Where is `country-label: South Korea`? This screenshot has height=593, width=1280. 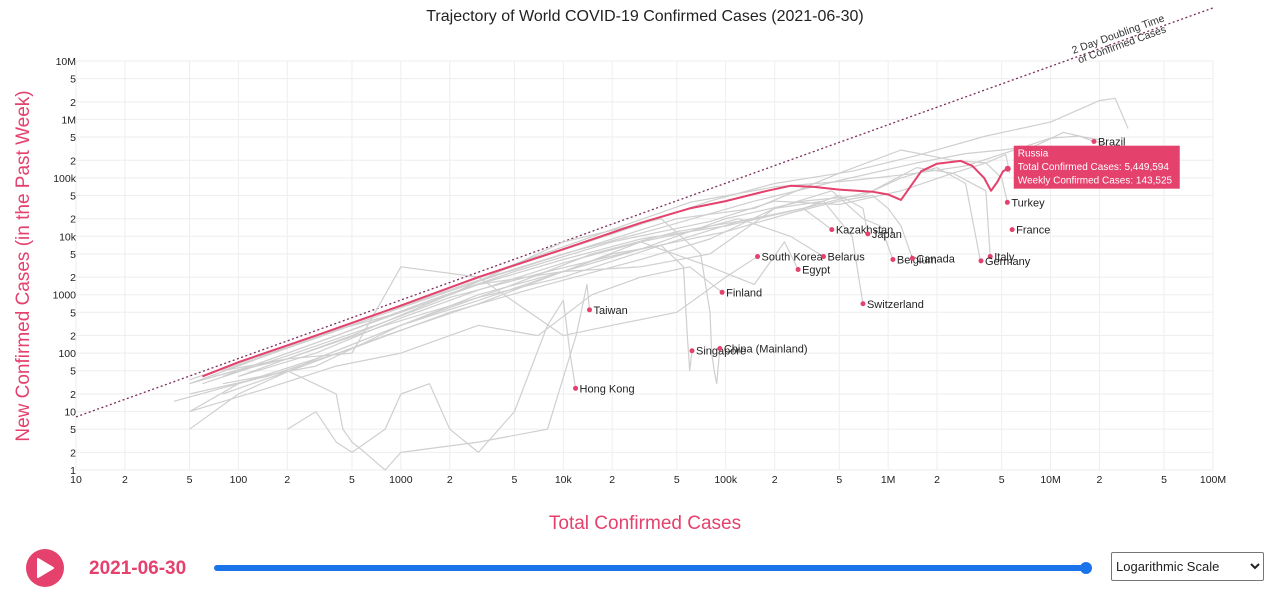
country-label: South Korea is located at coordinates (793, 258).